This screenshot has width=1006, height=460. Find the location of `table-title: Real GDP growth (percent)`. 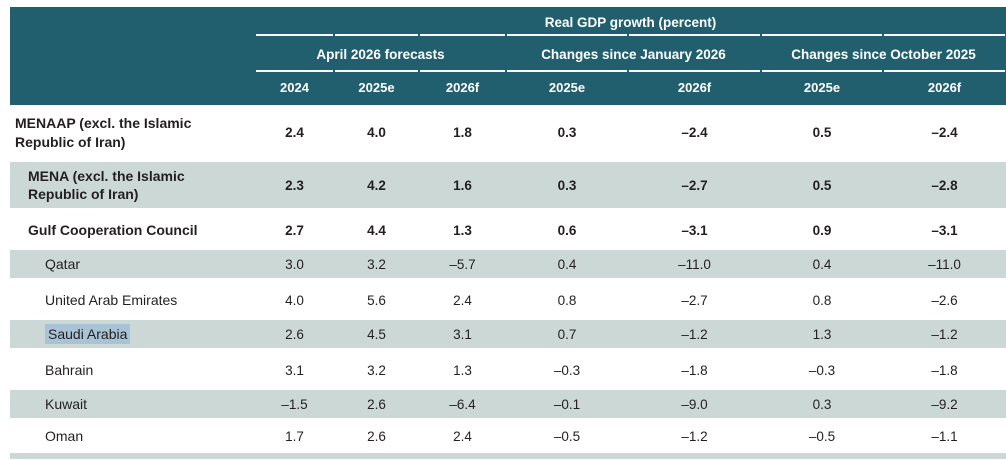

table-title: Real GDP growth (percent) is located at coordinates (630, 22).